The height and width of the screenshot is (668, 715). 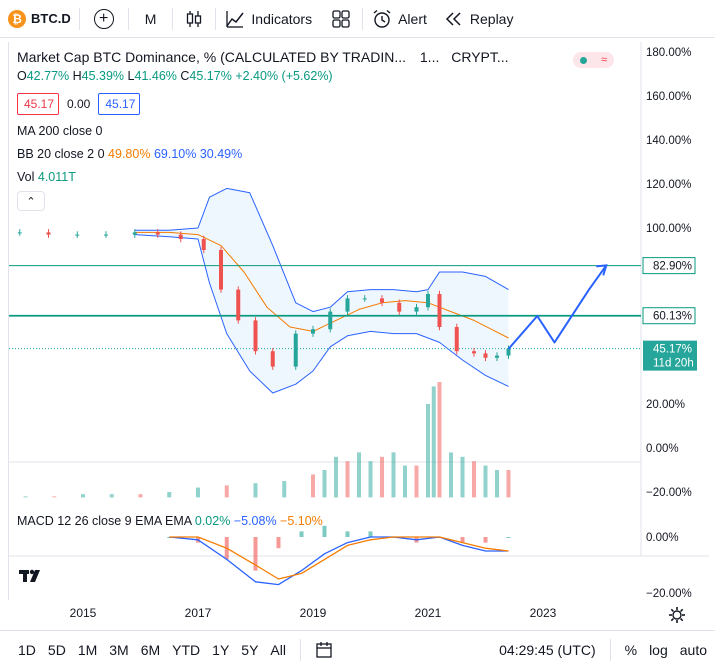 What do you see at coordinates (103, 76) in the screenshot?
I see `high-value: 45.39%` at bounding box center [103, 76].